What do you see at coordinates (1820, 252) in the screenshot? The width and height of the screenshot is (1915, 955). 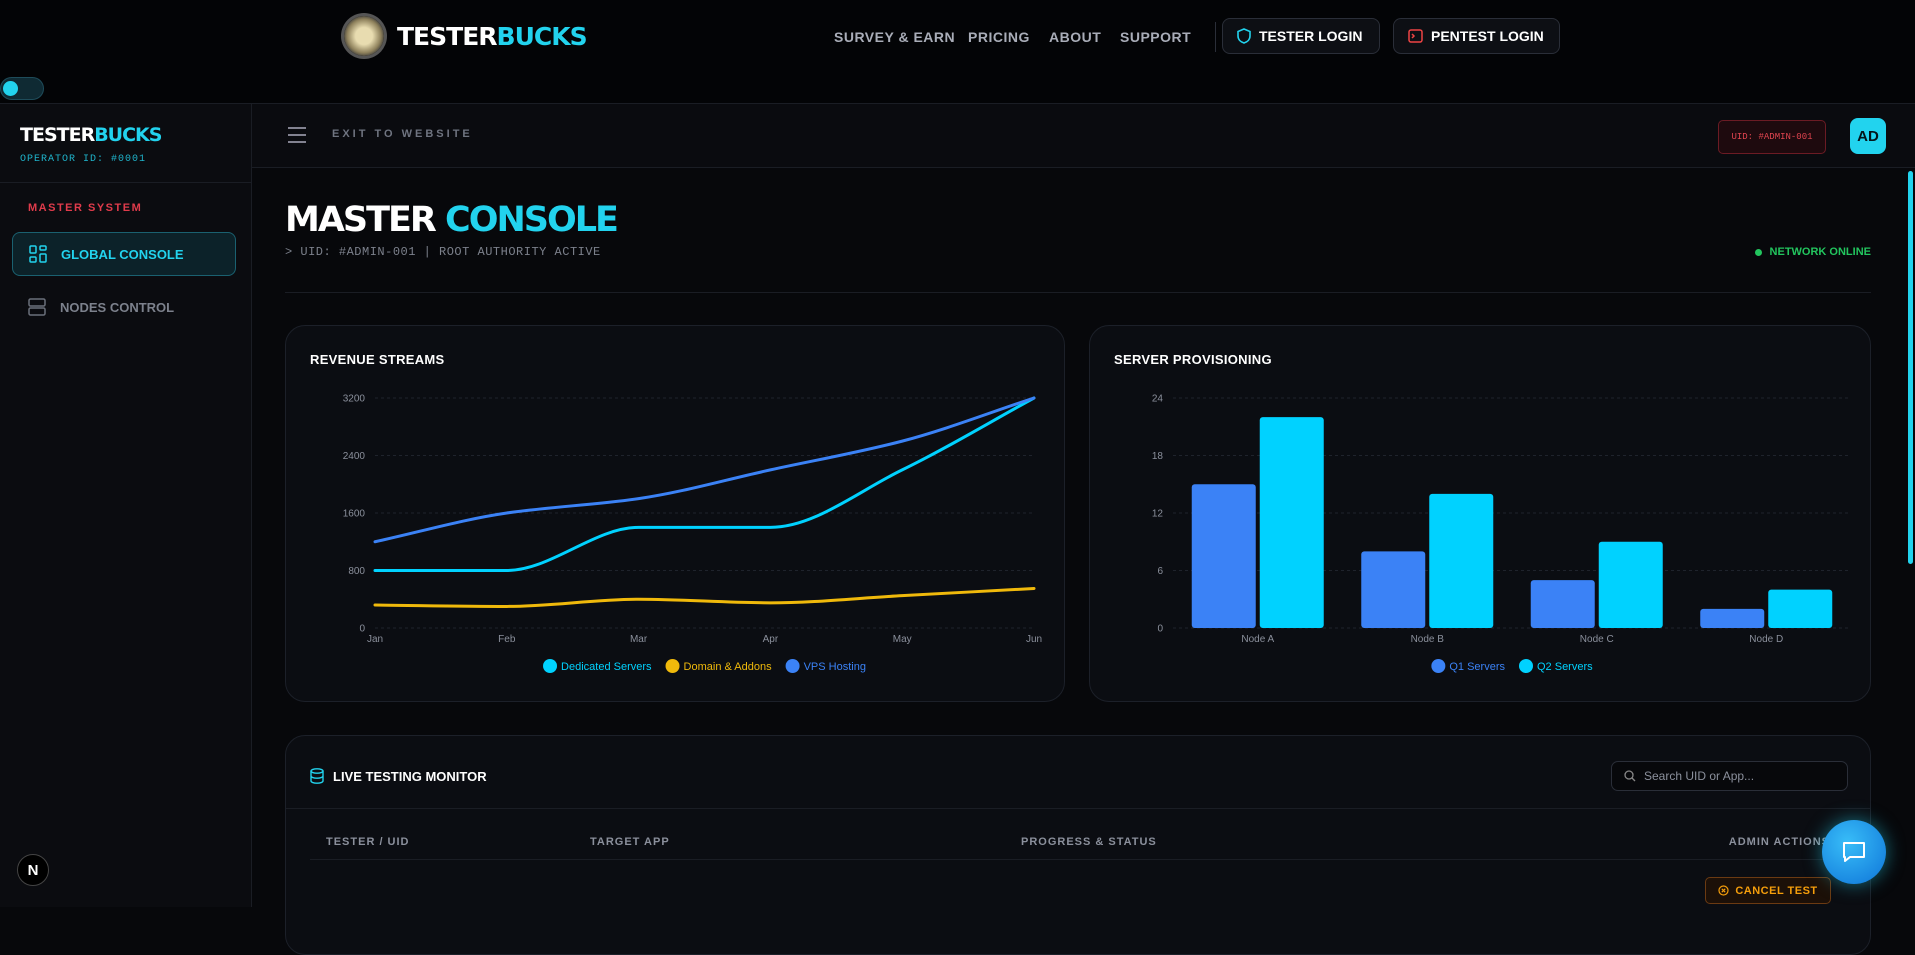 I see `status-label: NETWORK ONLINE` at bounding box center [1820, 252].